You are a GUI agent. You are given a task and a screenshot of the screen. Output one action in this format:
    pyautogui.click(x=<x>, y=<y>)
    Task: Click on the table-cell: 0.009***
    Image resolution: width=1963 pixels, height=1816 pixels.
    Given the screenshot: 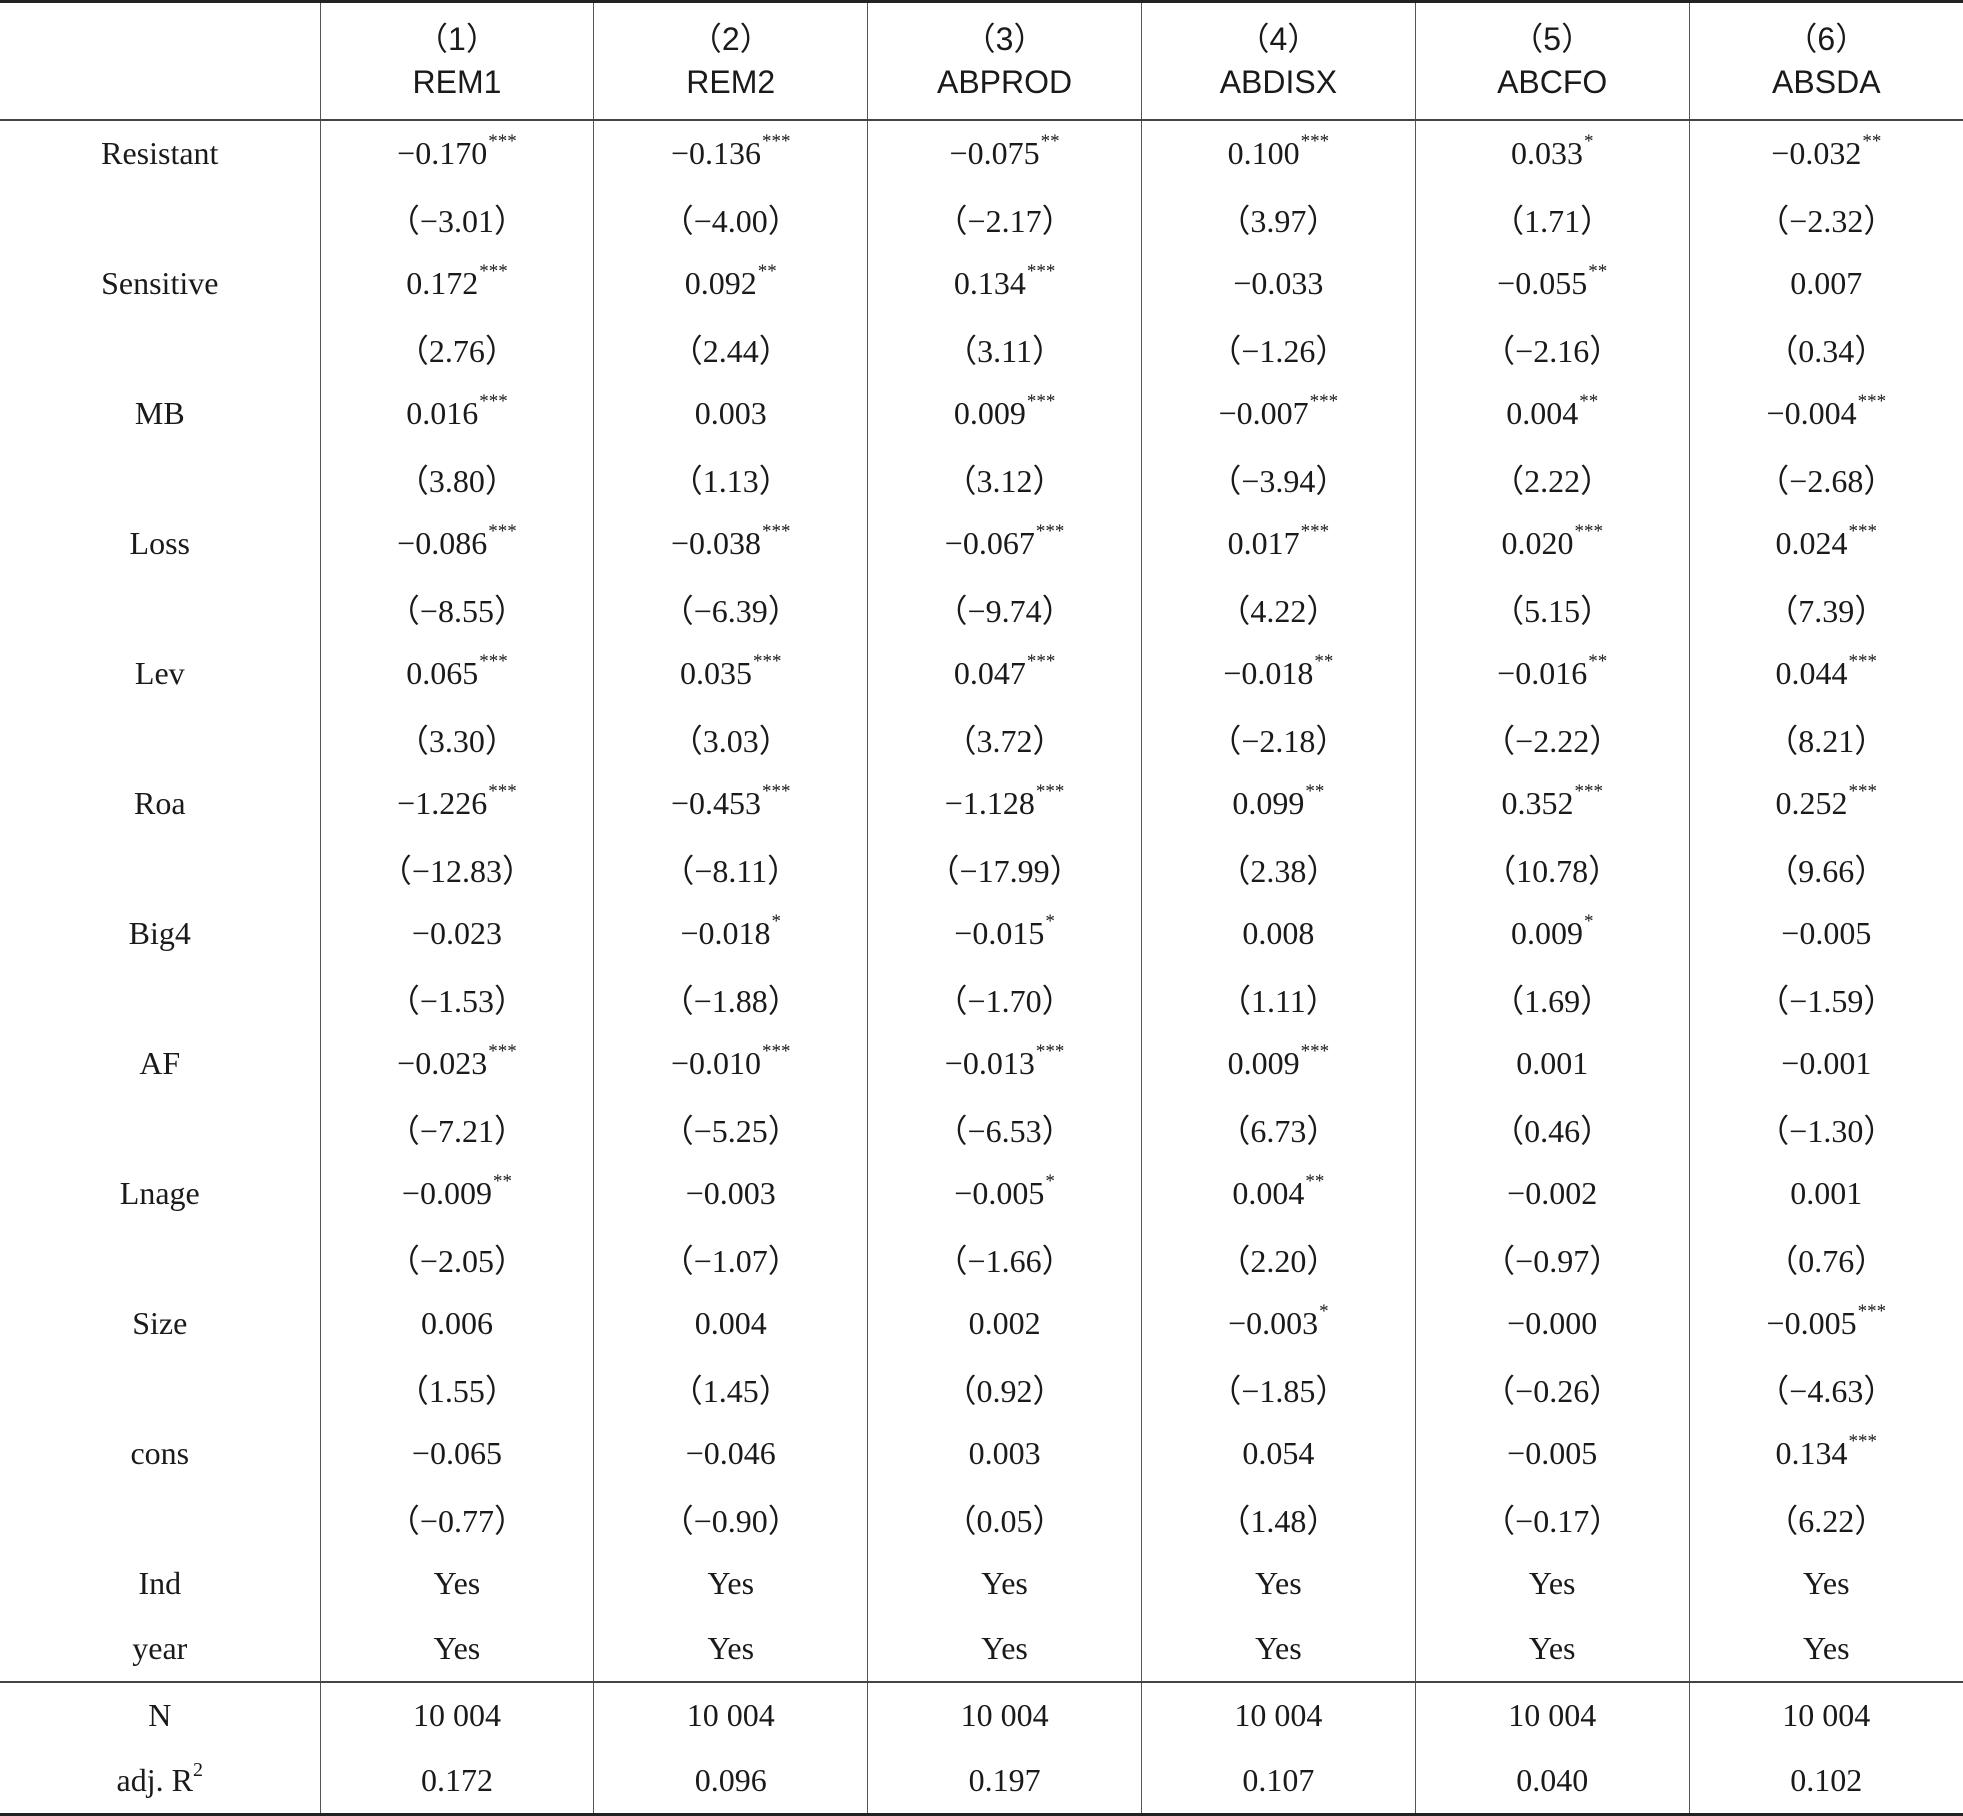 What is the action you would take?
    pyautogui.click(x=1278, y=1063)
    